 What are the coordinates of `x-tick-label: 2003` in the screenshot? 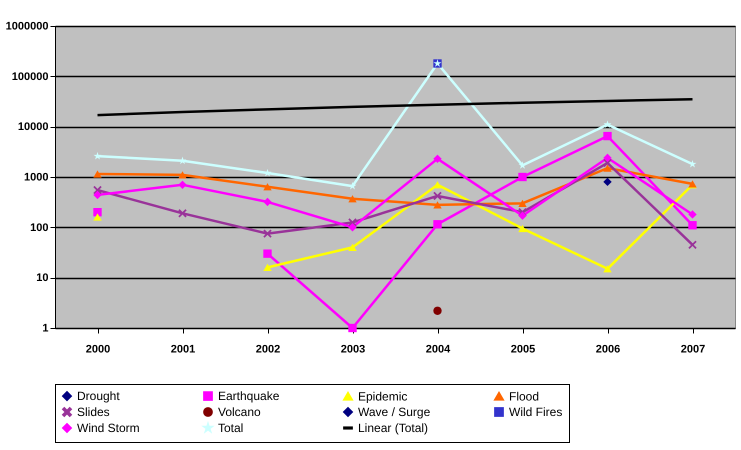 It's located at (353, 350).